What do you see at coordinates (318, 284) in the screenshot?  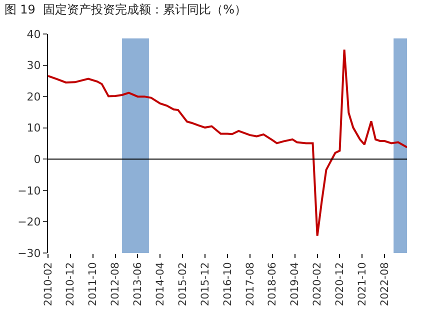 I see `x-tick-label: 2020-02` at bounding box center [318, 284].